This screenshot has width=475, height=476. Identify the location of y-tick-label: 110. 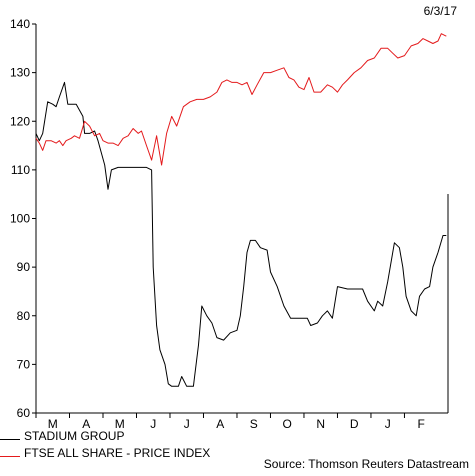
(20, 170).